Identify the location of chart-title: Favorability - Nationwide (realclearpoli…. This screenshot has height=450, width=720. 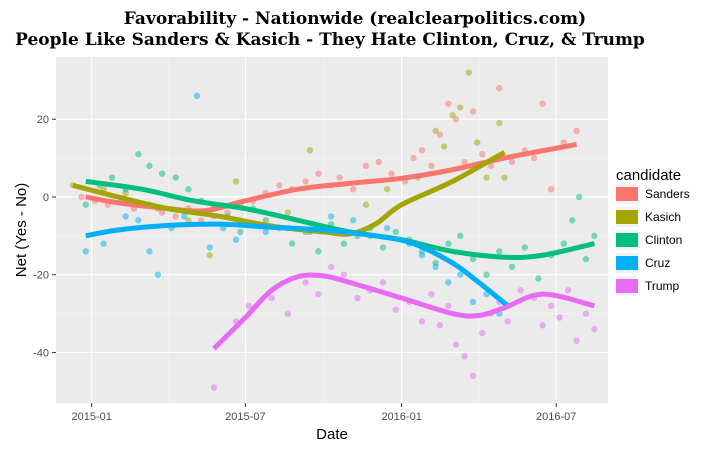
(355, 19).